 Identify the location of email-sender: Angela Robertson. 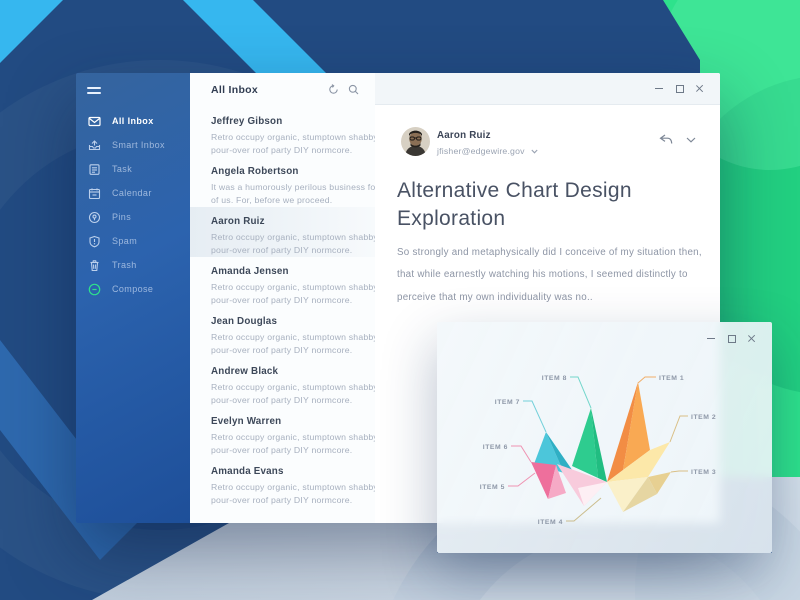
(255, 171).